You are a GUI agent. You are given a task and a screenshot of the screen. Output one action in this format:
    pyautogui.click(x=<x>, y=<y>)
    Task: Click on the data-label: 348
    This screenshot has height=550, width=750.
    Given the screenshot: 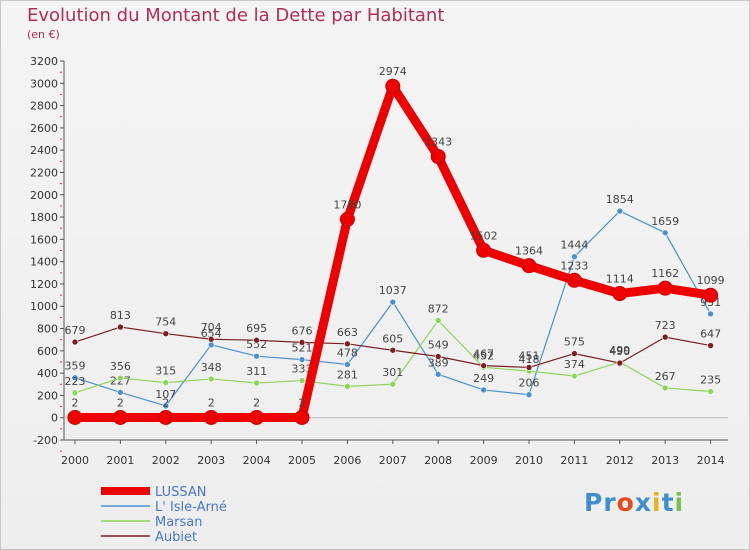 What is the action you would take?
    pyautogui.click(x=211, y=367)
    